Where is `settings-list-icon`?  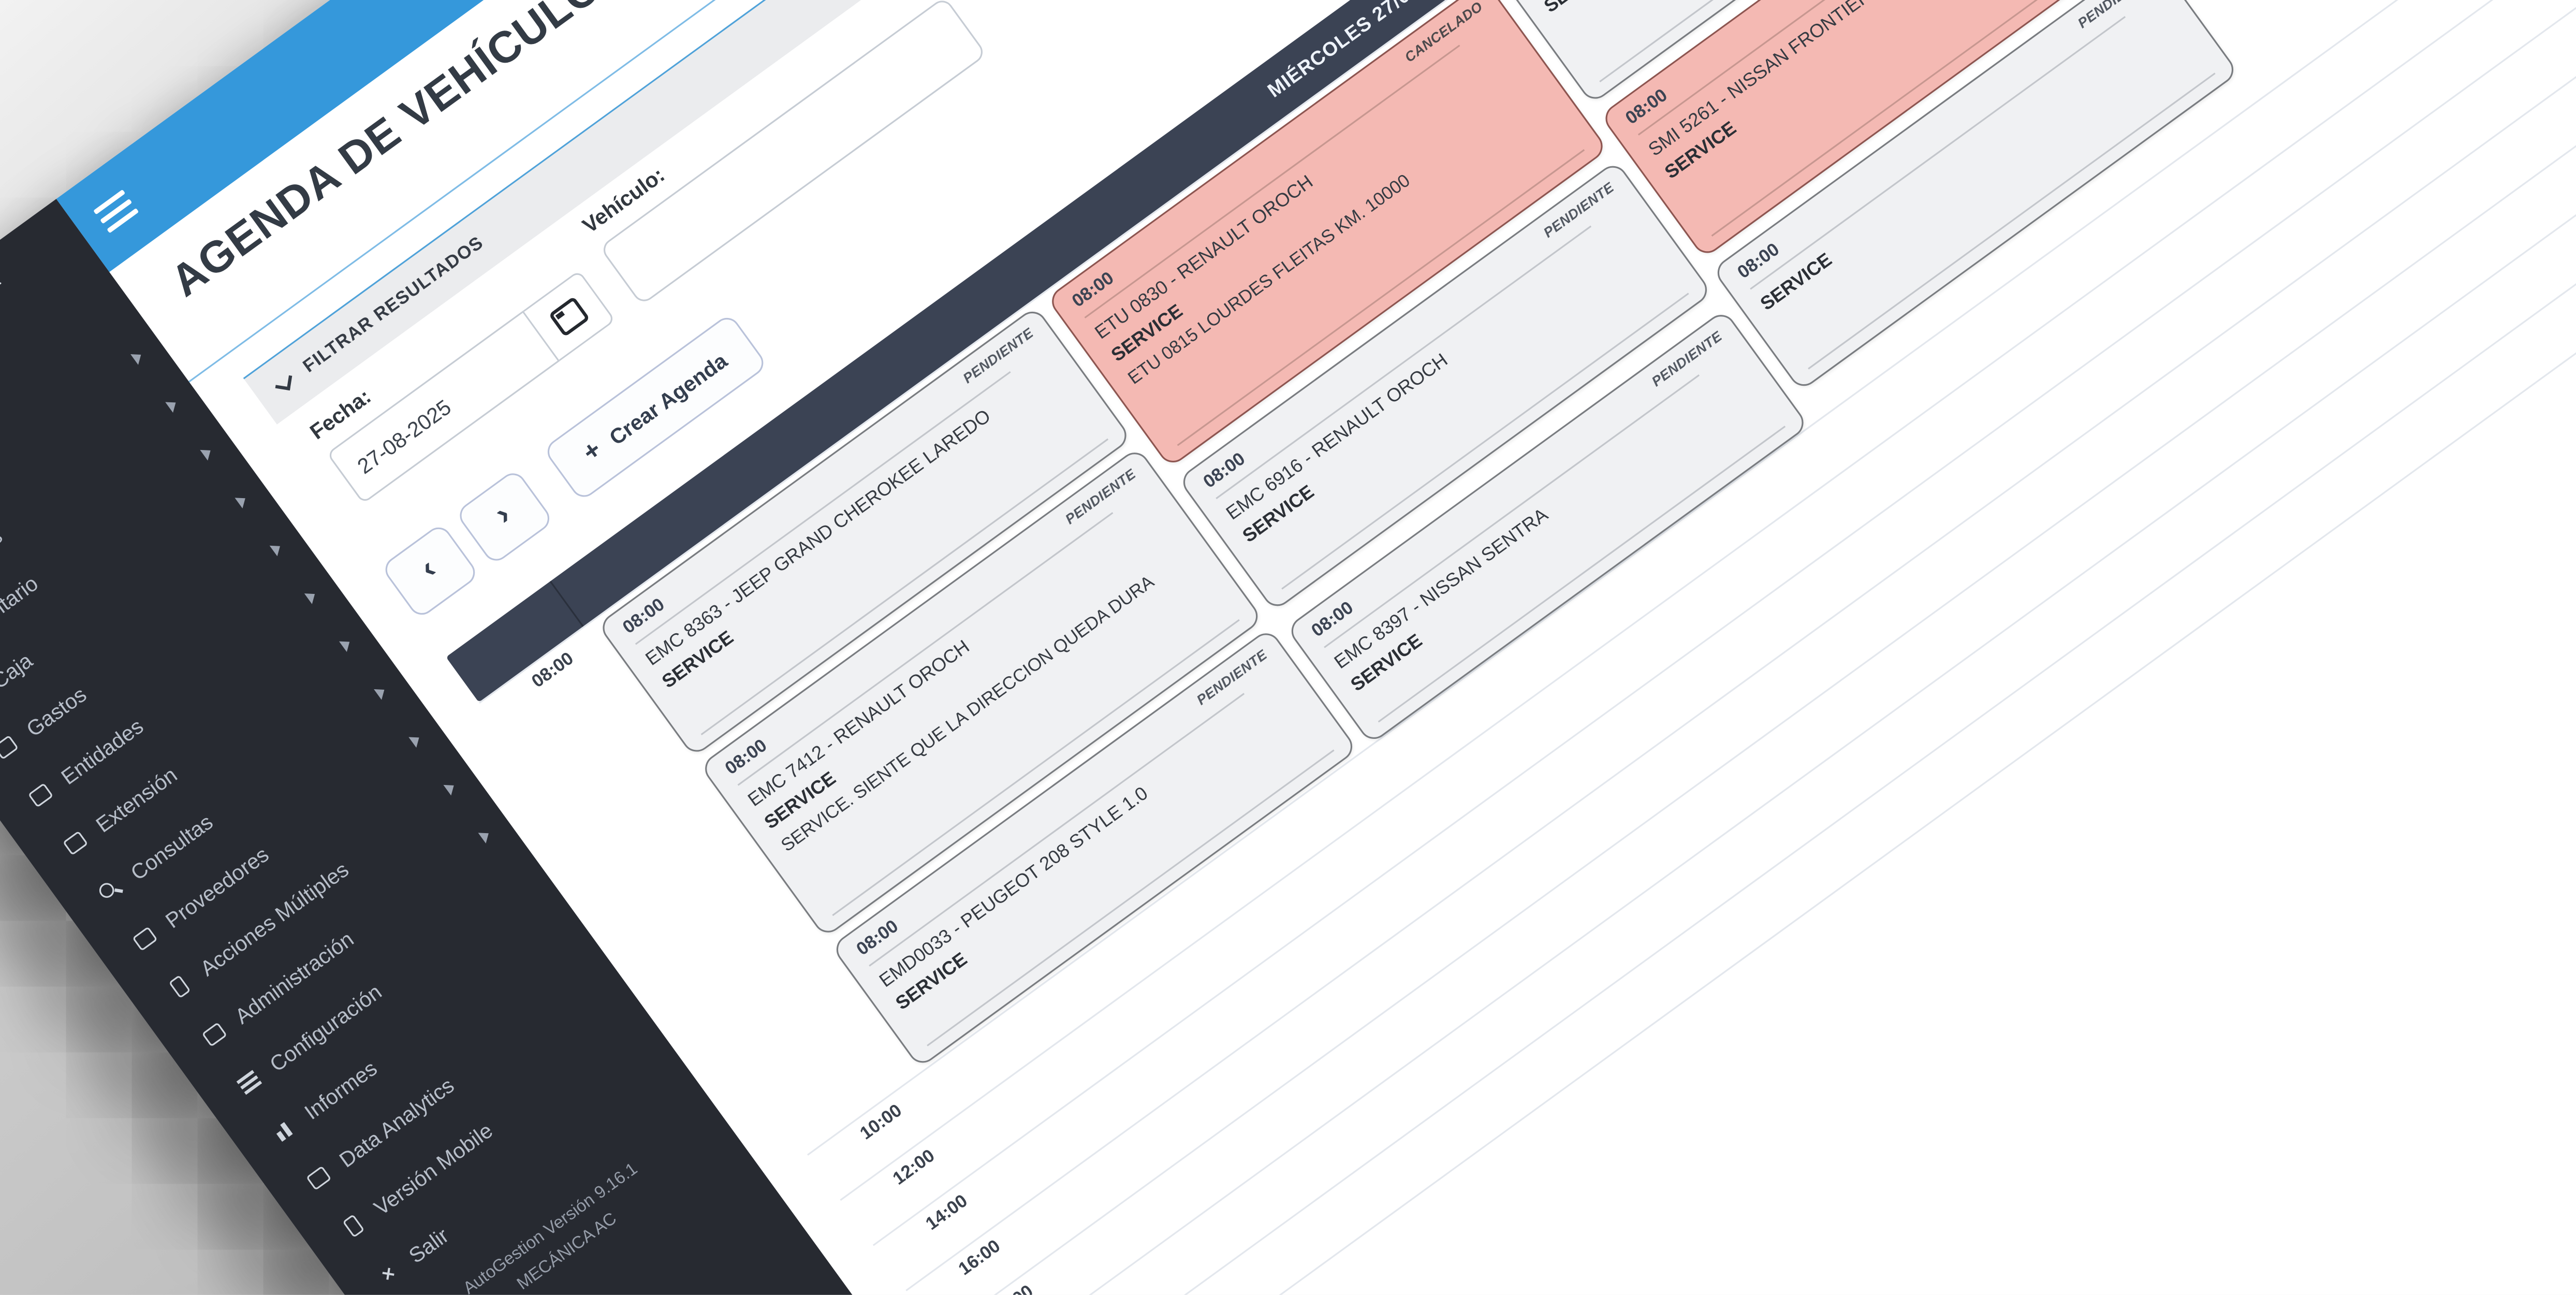 settings-list-icon is located at coordinates (249, 1082).